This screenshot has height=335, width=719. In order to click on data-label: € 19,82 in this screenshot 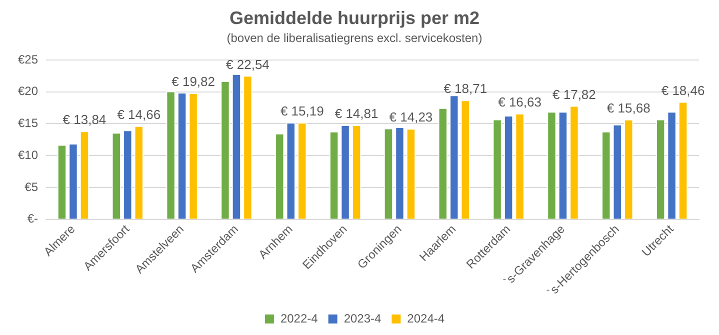, I will do `click(193, 82)`.